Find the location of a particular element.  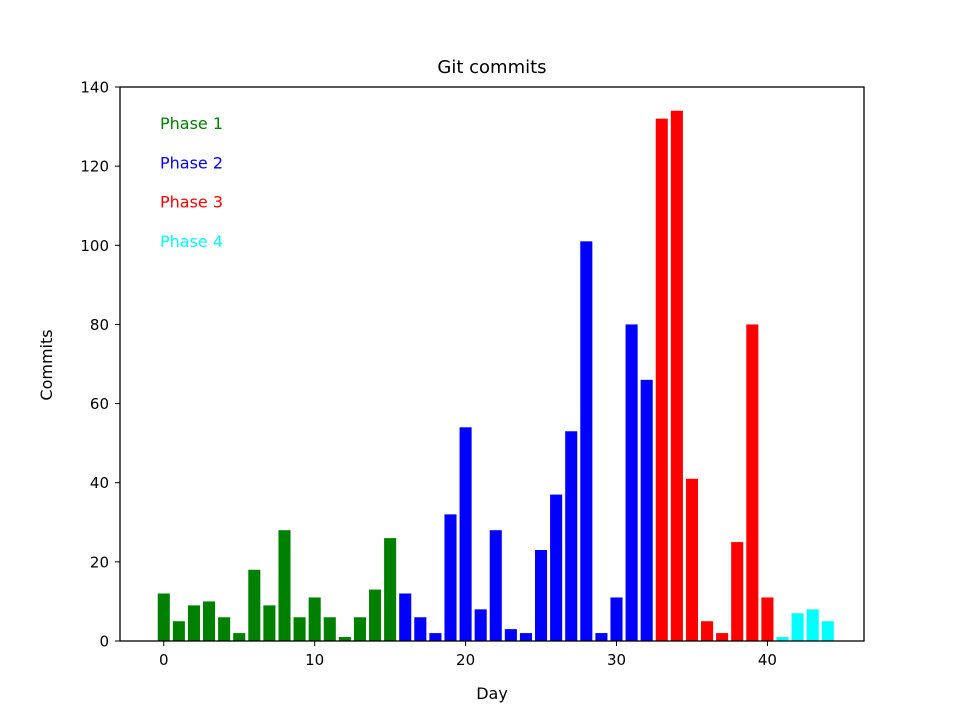

legend-label-phase4: Phase 4 is located at coordinates (191, 241).